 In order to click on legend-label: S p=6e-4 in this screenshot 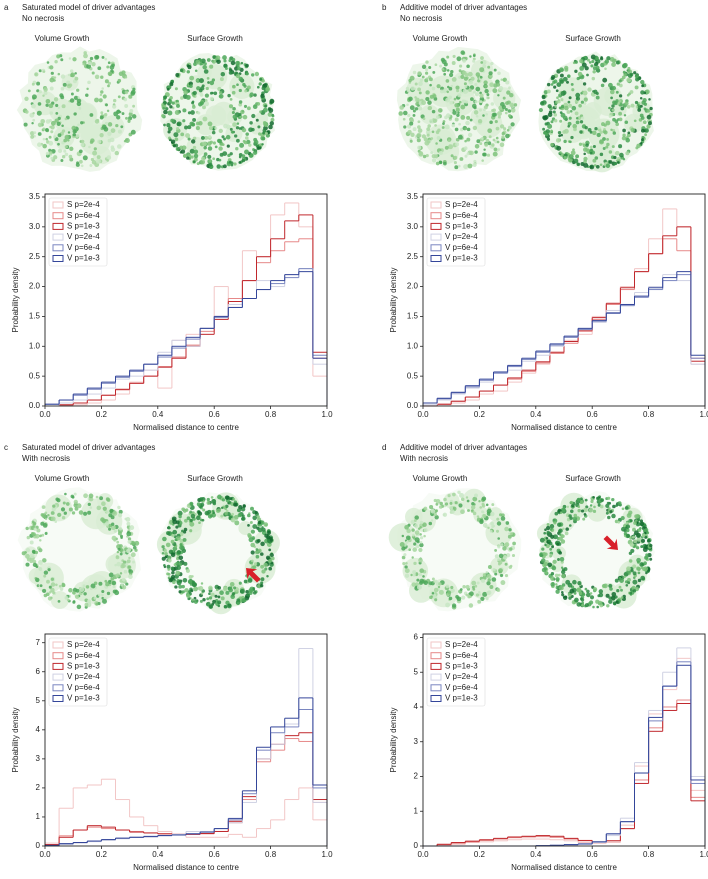, I will do `click(461, 655)`.